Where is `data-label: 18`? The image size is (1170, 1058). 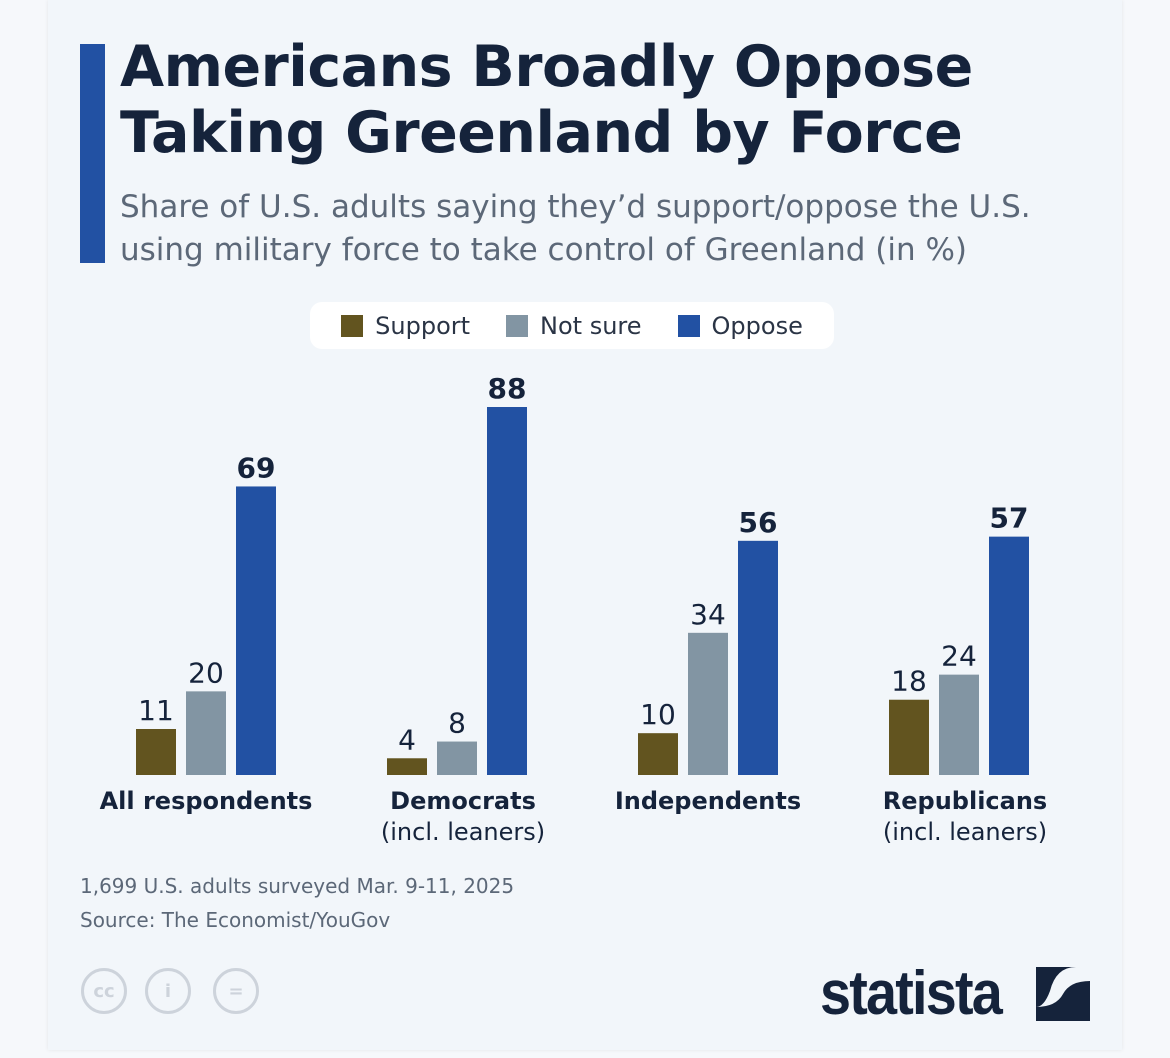 data-label: 18 is located at coordinates (909, 681).